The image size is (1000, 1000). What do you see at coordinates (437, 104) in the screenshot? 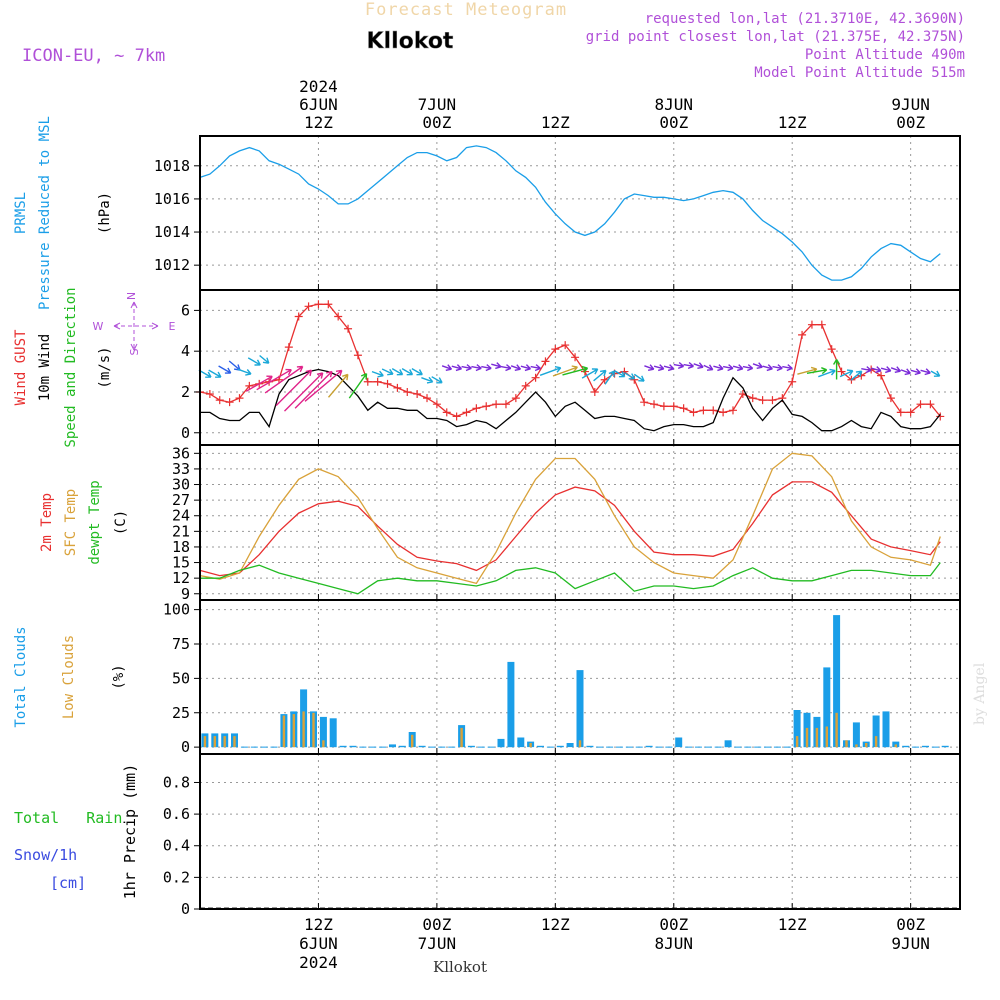
I see `top-time-label: 7JUN` at bounding box center [437, 104].